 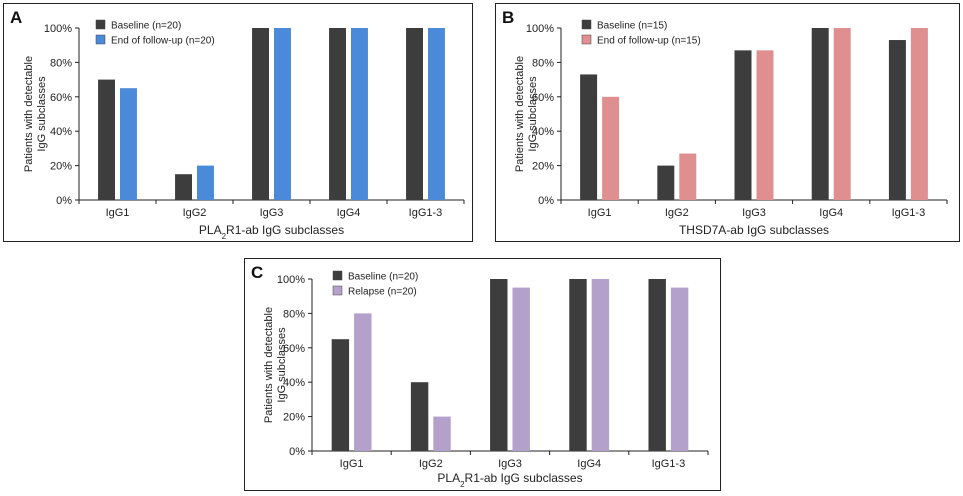 I want to click on x-axis-label: THSD7A-ab IgG subclasses, so click(x=754, y=230).